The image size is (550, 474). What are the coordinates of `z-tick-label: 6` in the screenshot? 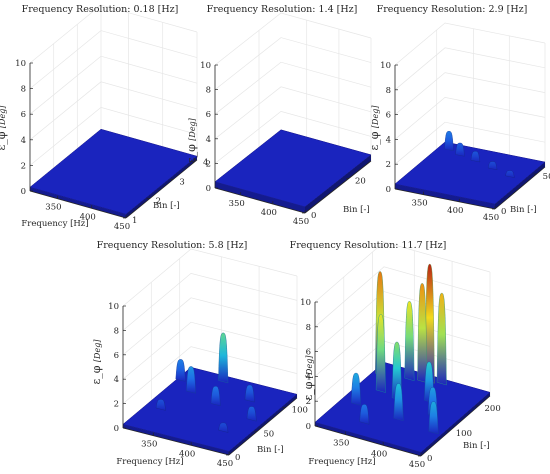 It's located at (116, 356).